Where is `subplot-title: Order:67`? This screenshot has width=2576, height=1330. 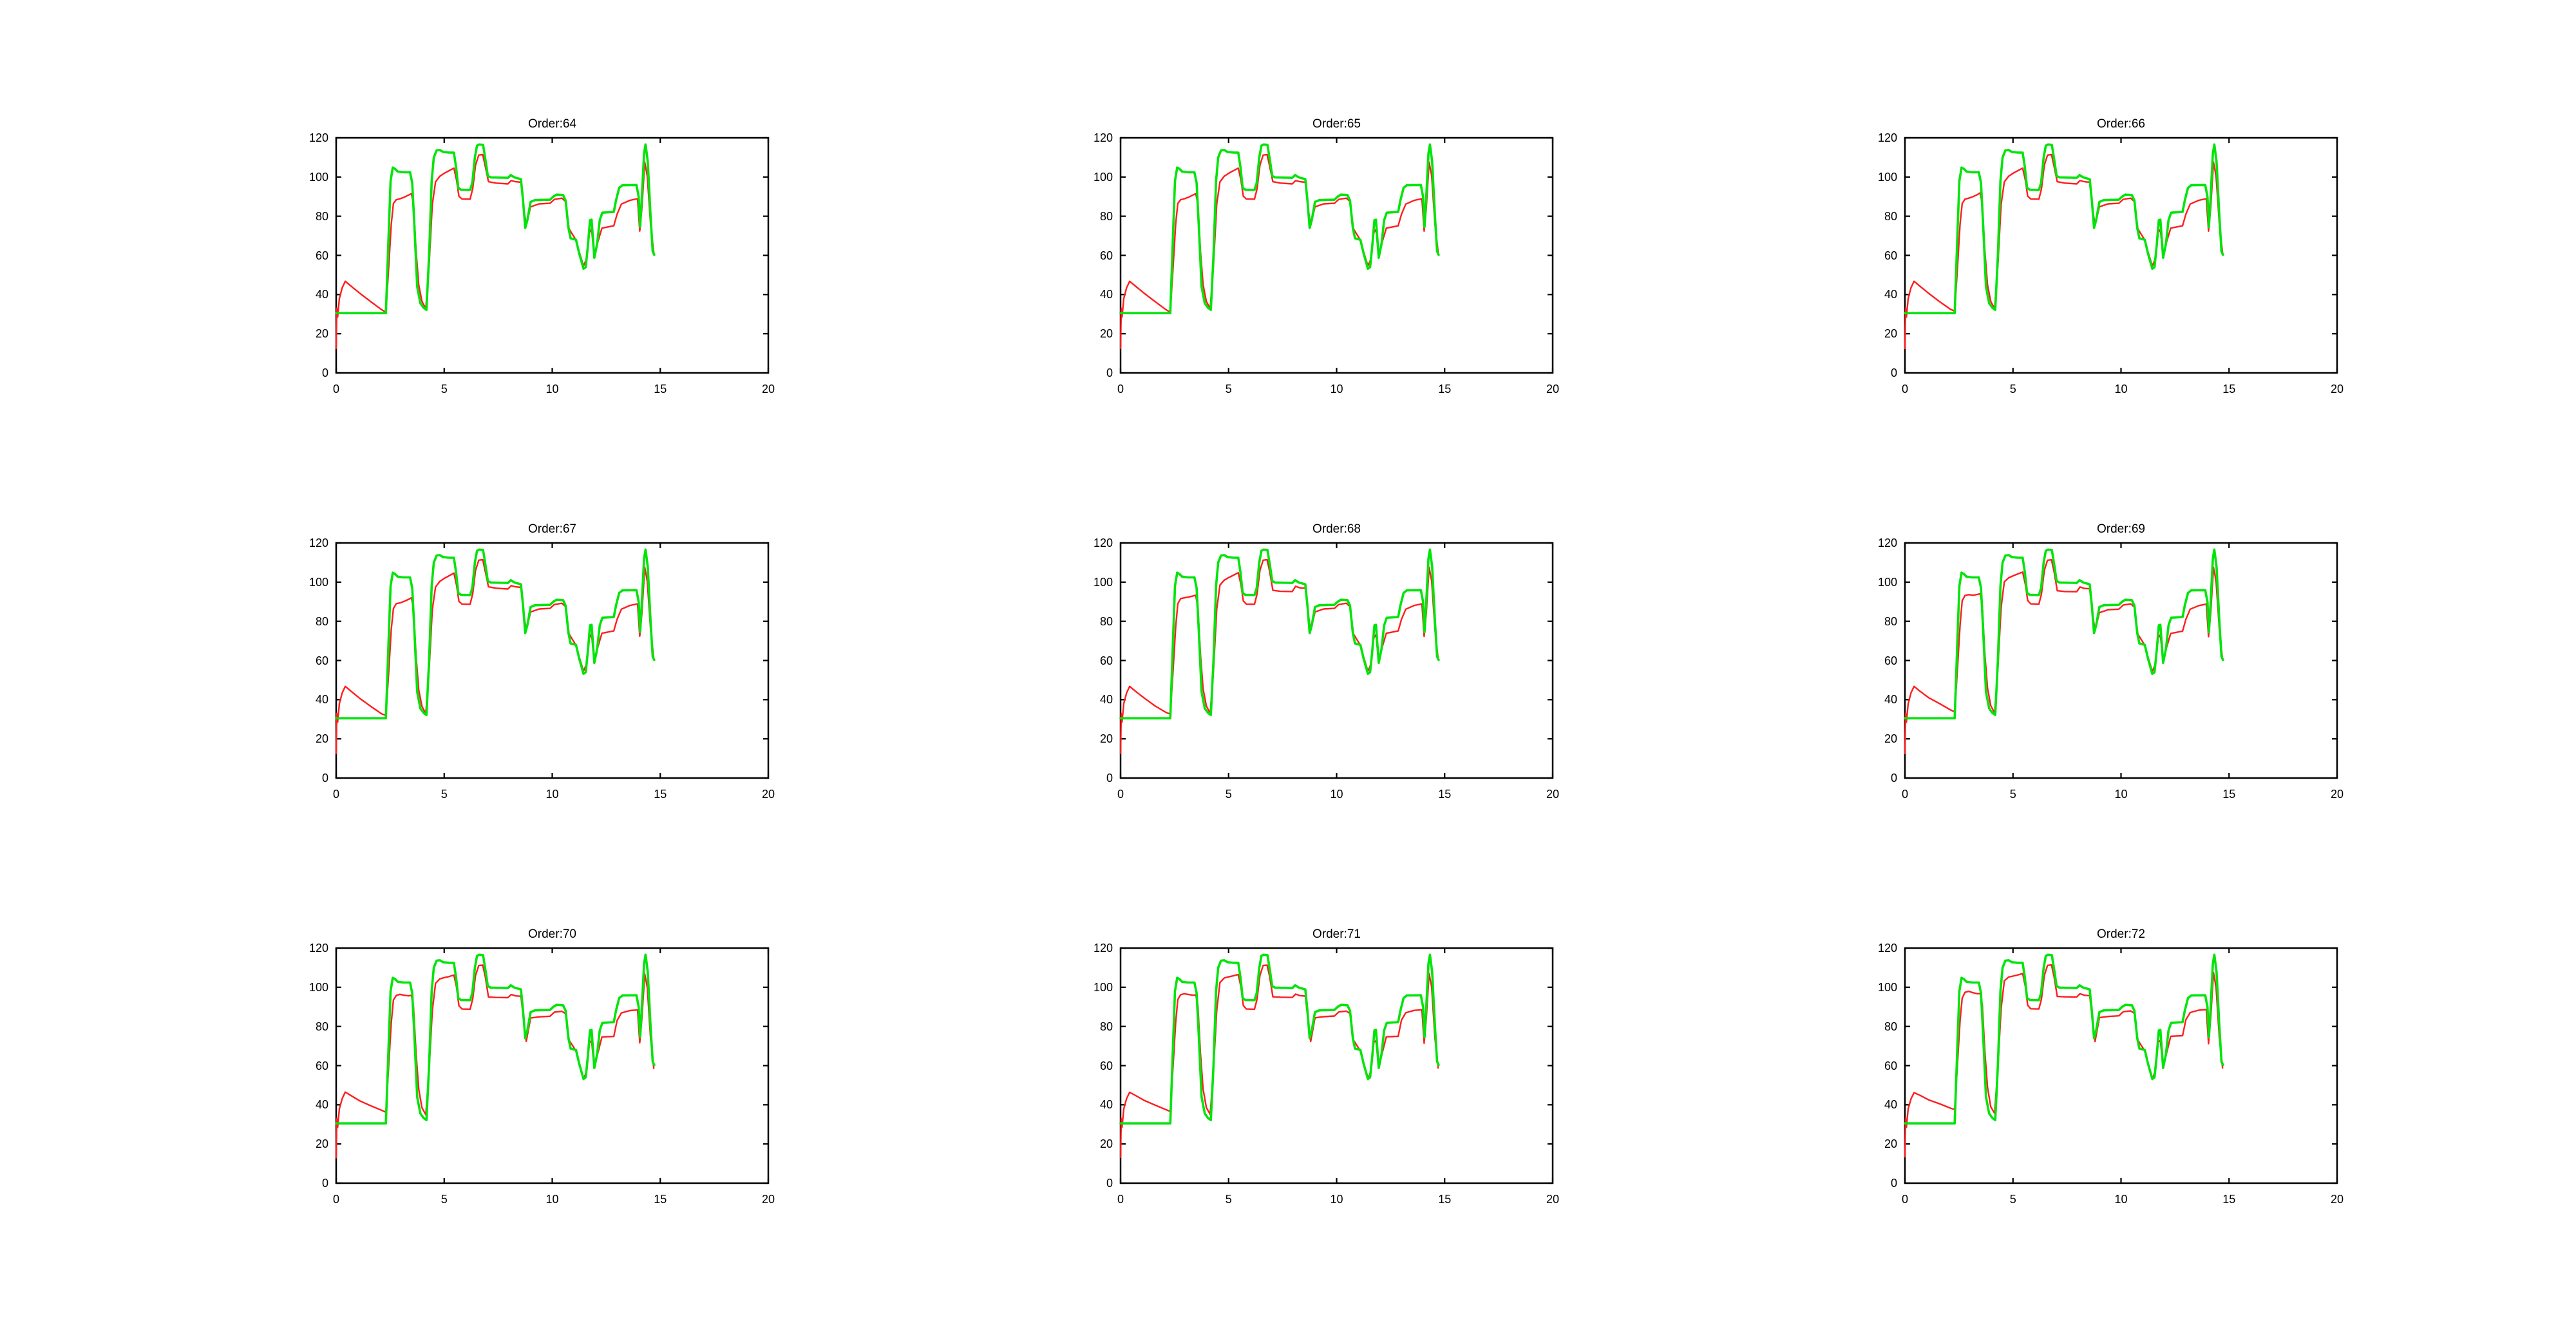
subplot-title: Order:67 is located at coordinates (552, 529).